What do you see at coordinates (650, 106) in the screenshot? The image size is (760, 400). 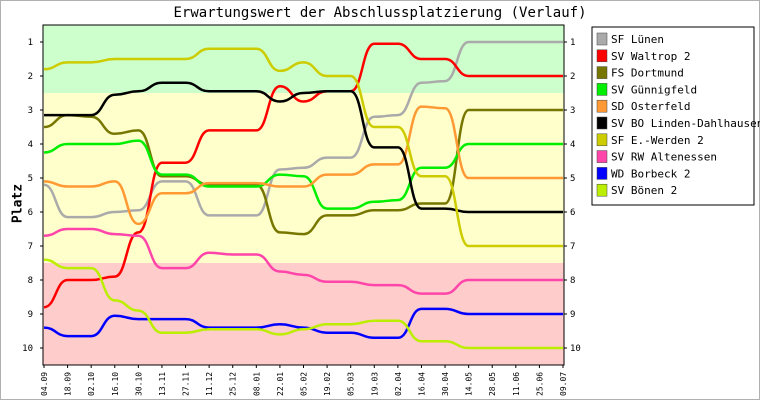 I see `legend-label: SD Osterfeld` at bounding box center [650, 106].